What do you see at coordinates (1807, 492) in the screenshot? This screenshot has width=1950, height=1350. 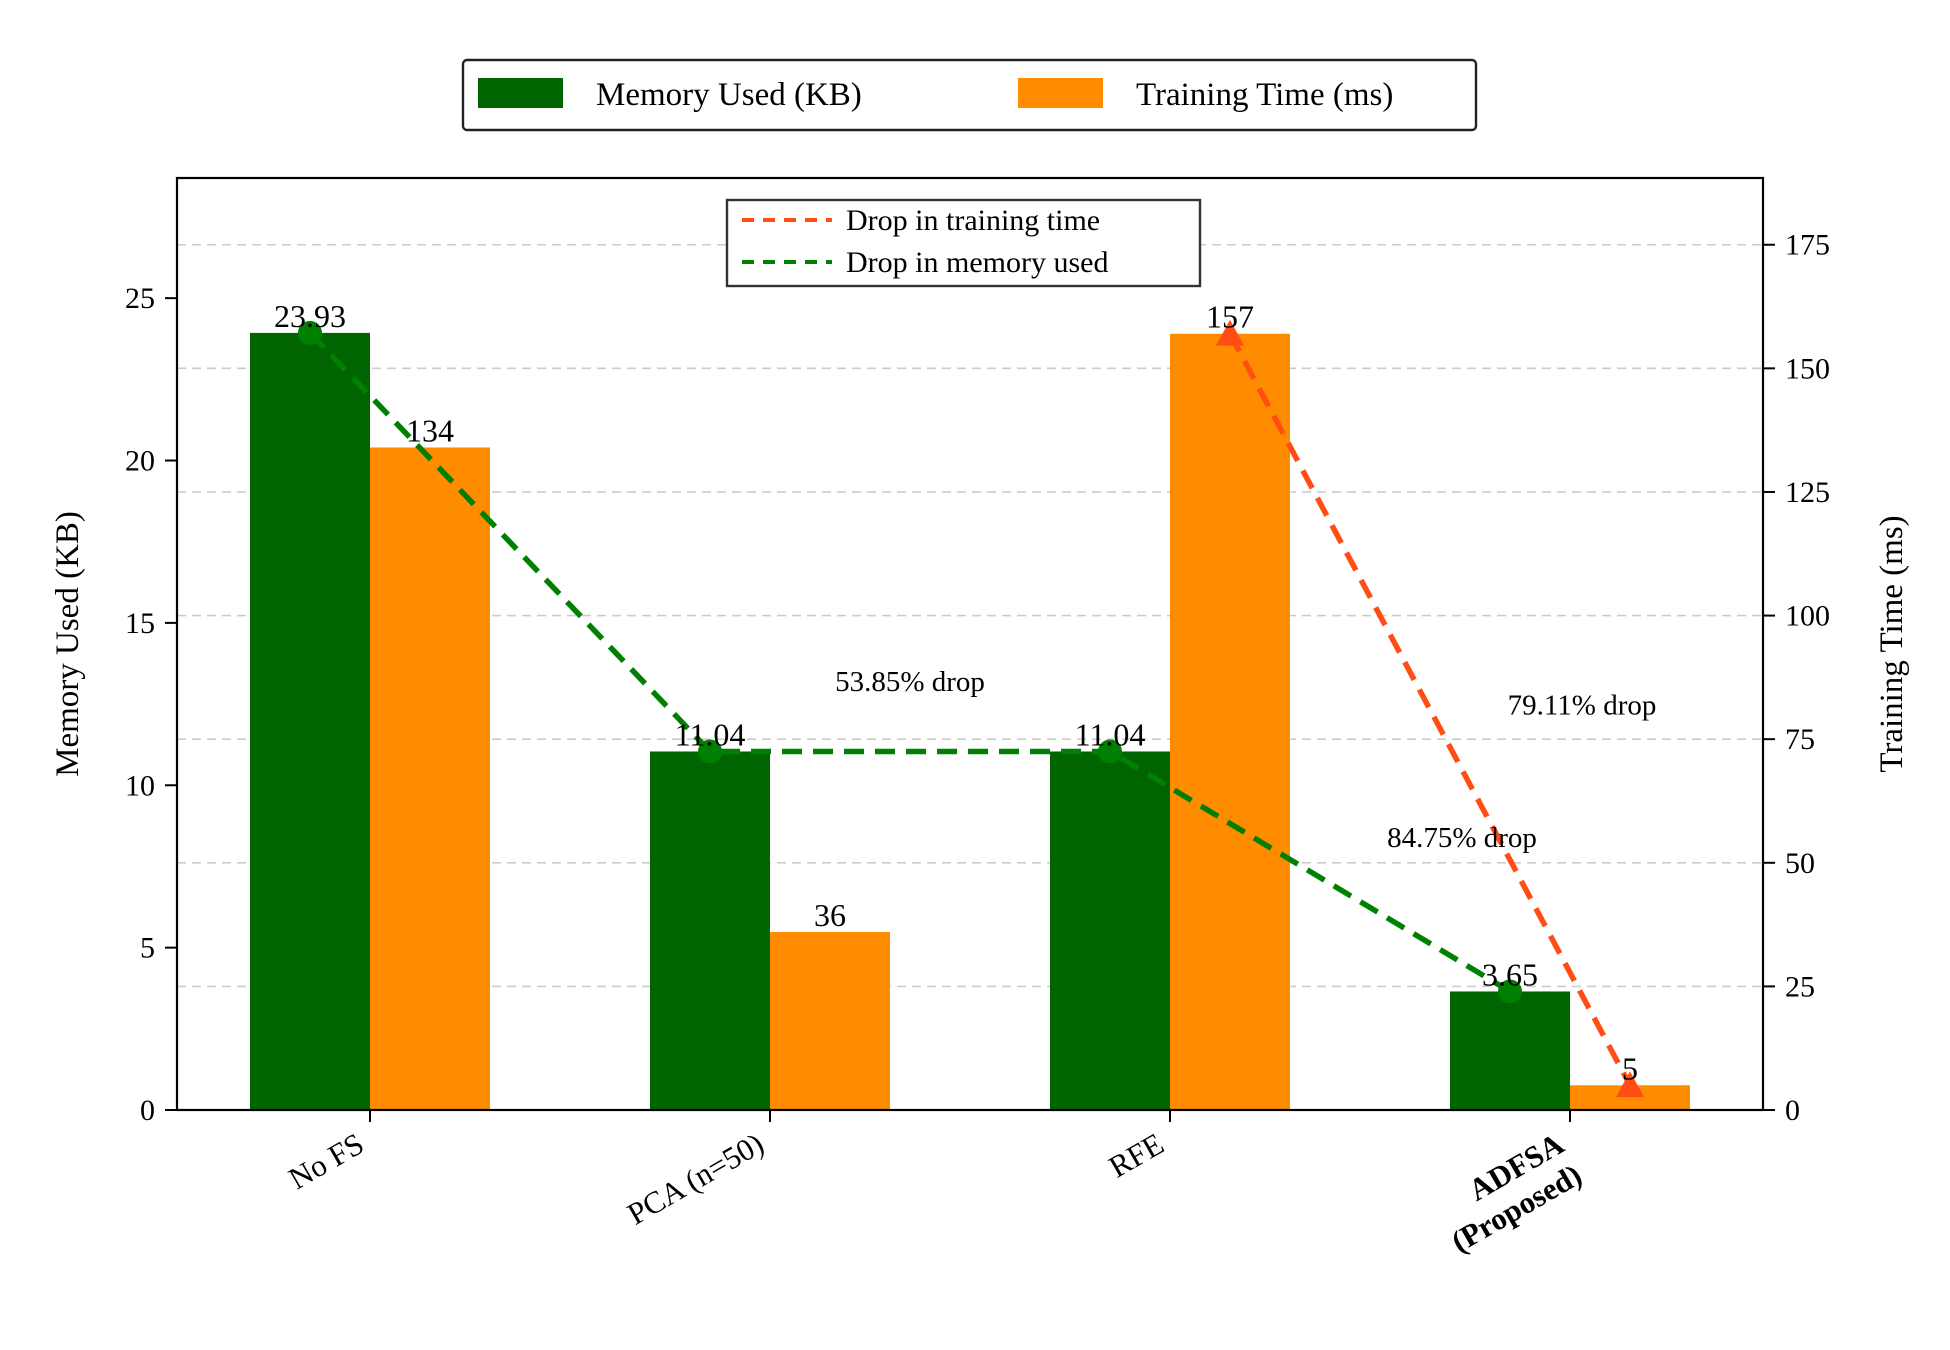 I see `right-tick-label: 125` at bounding box center [1807, 492].